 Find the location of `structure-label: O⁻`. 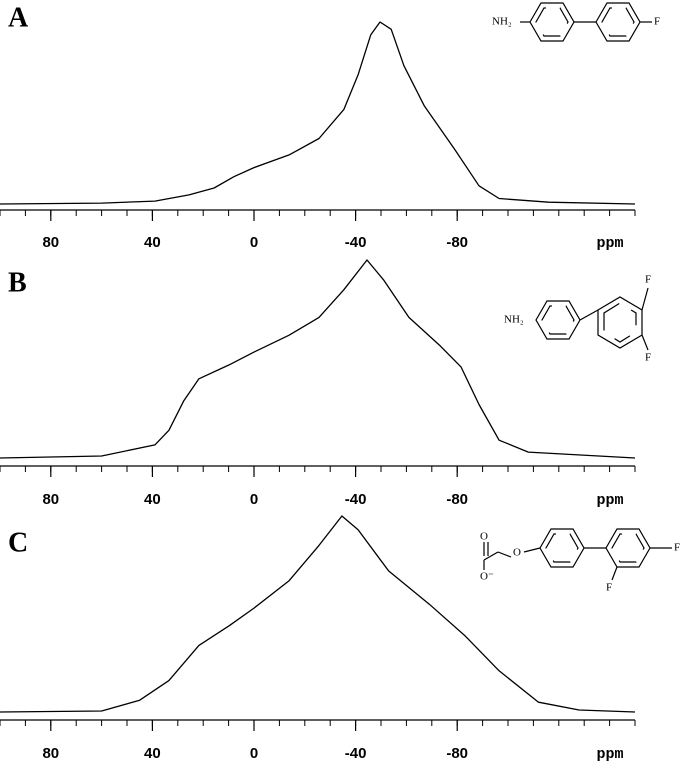

structure-label: O⁻ is located at coordinates (487, 577).